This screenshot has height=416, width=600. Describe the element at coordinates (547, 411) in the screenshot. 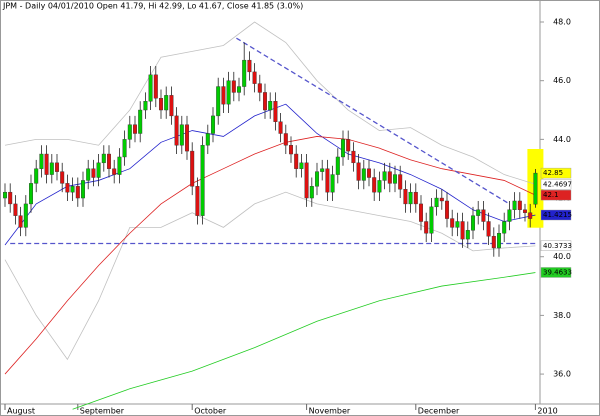

I see `x-tick-label: 2010` at that location.